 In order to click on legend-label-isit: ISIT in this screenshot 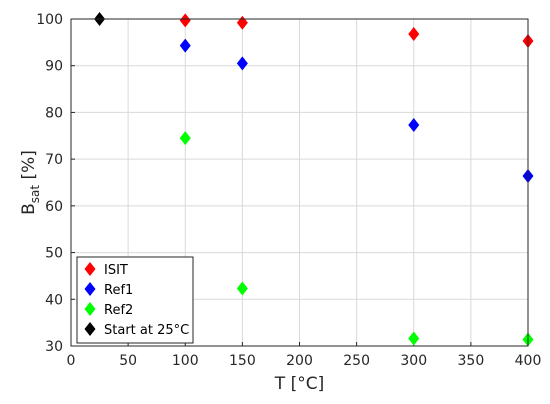, I will do `click(116, 270)`.